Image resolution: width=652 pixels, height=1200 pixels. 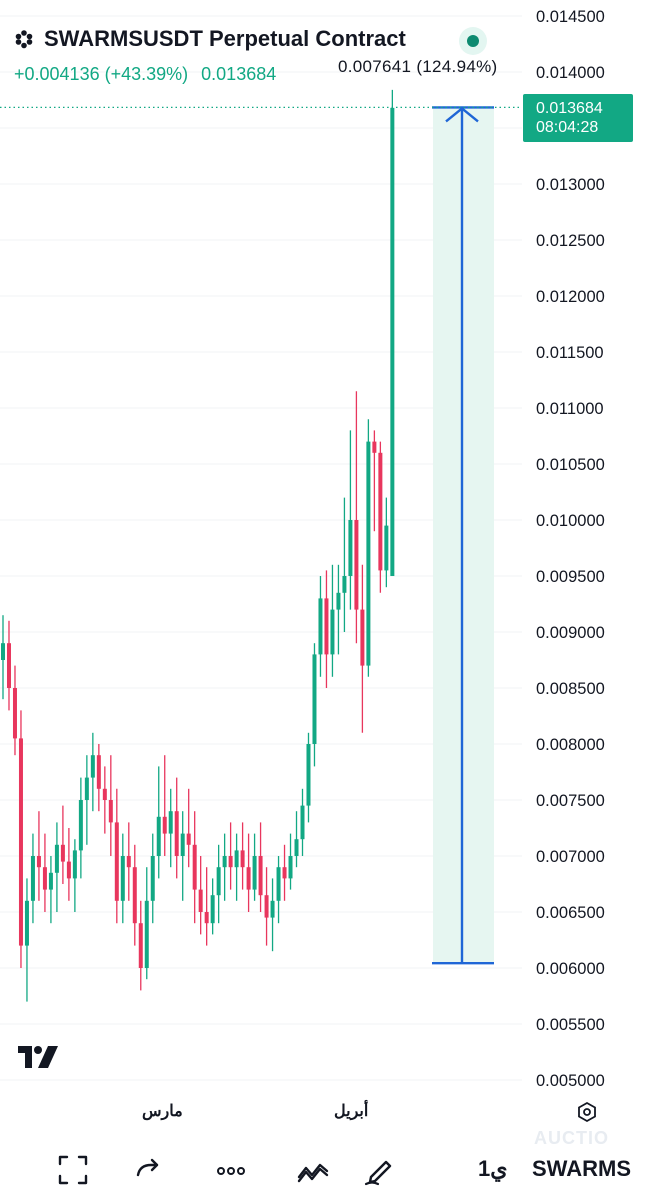 I want to click on price-change: +0.004136 (+43.39%), so click(x=101, y=74).